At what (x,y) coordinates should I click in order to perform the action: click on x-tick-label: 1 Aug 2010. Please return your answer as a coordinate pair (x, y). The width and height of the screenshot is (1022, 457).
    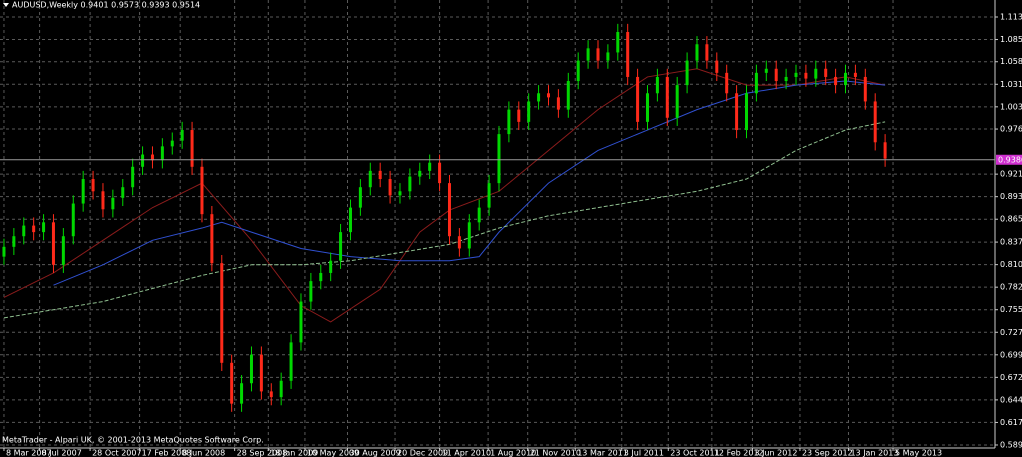
    Looking at the image, I should click on (513, 453).